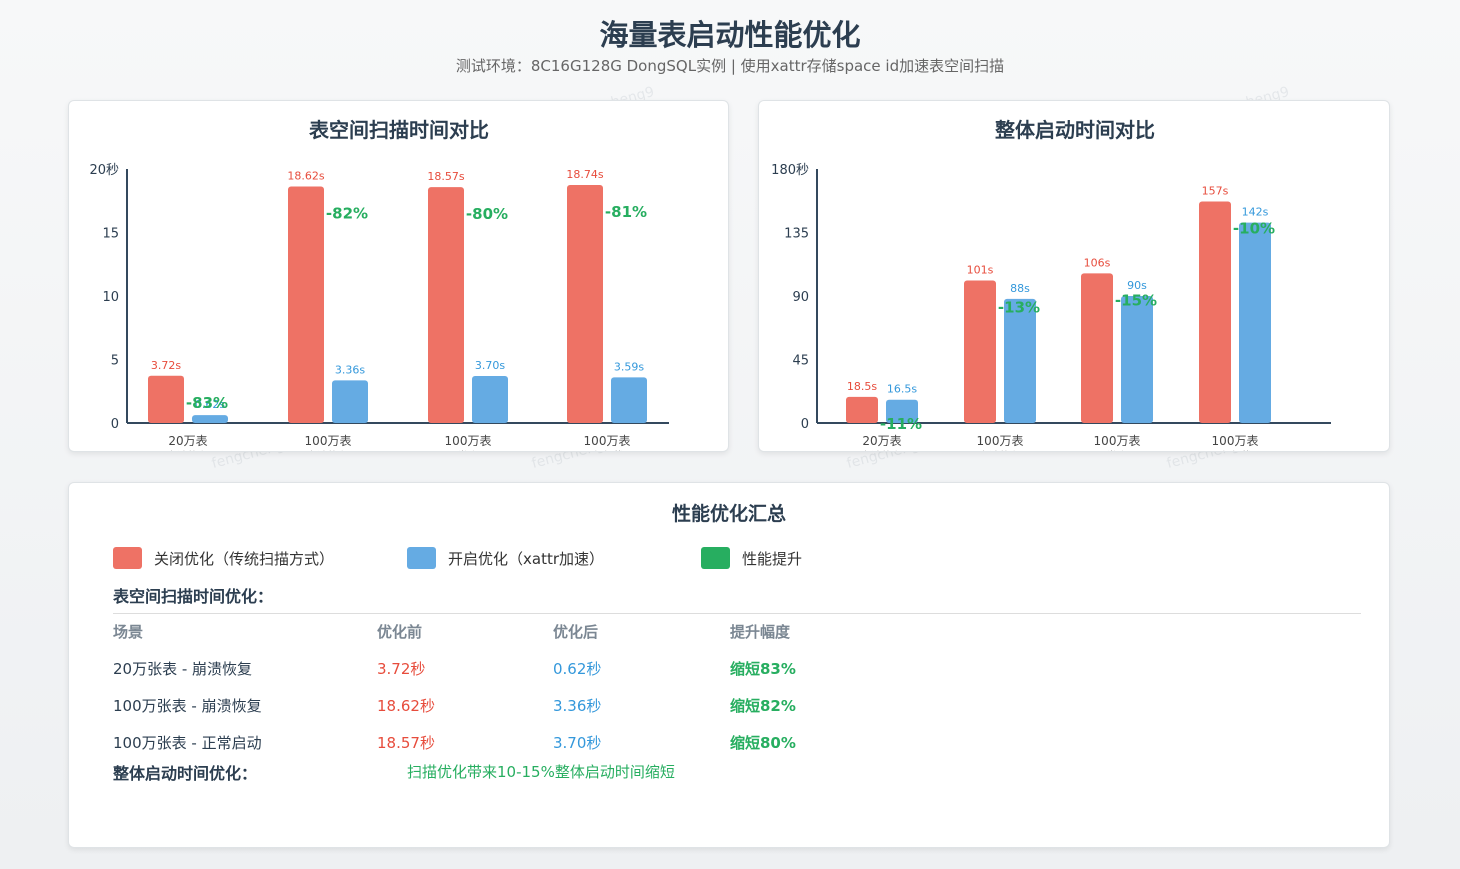 The height and width of the screenshot is (869, 1460). Describe the element at coordinates (513, 743) in the screenshot. I see `table-row: 100万张表 - 正常启动 18.57秒 3.70秒 缩短80%` at that location.